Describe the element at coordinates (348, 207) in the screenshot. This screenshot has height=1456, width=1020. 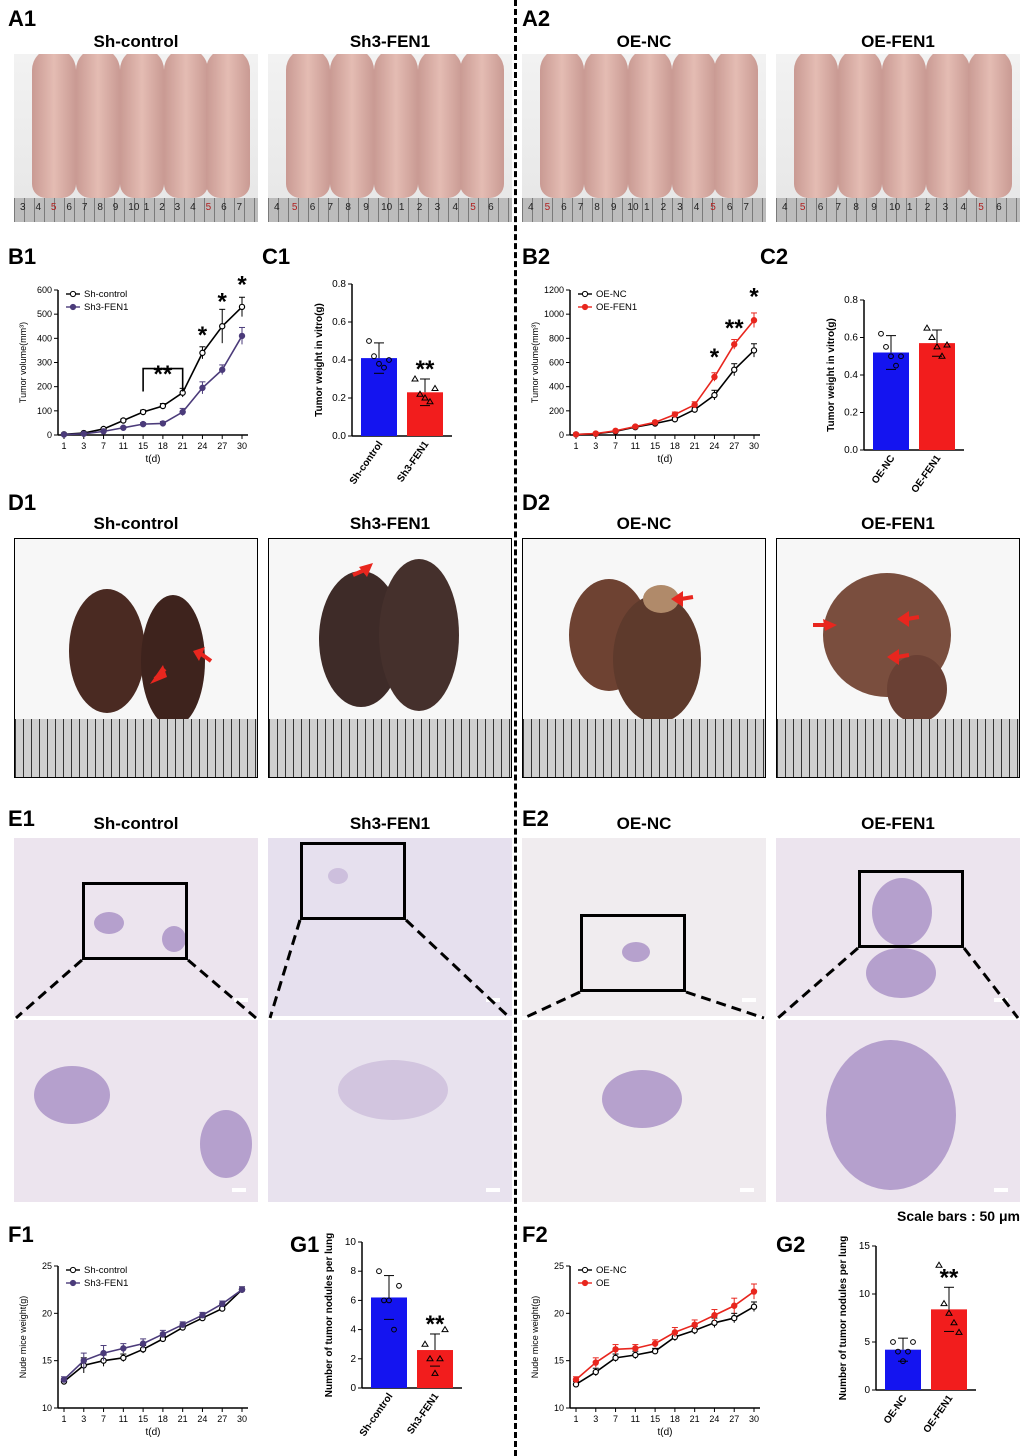
I see `ruler-number: 8` at that location.